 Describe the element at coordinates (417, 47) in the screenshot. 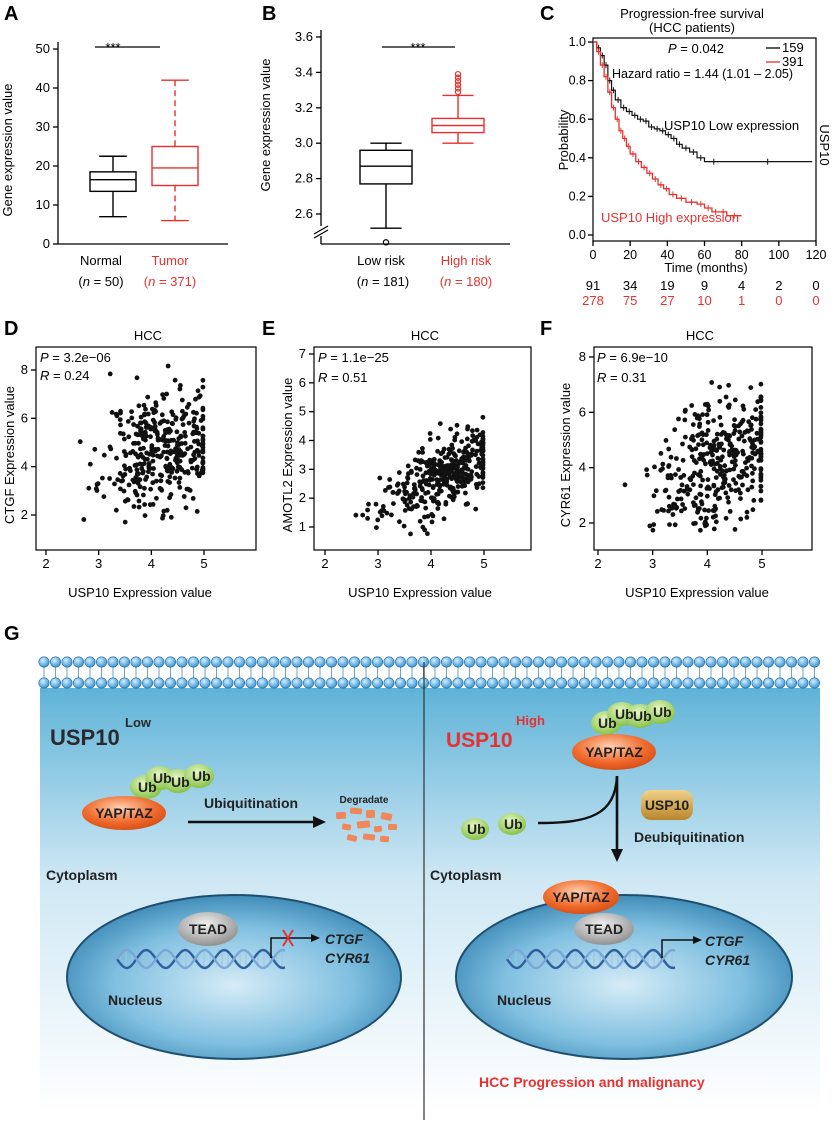

I see `panel-b-significance: ***` at that location.